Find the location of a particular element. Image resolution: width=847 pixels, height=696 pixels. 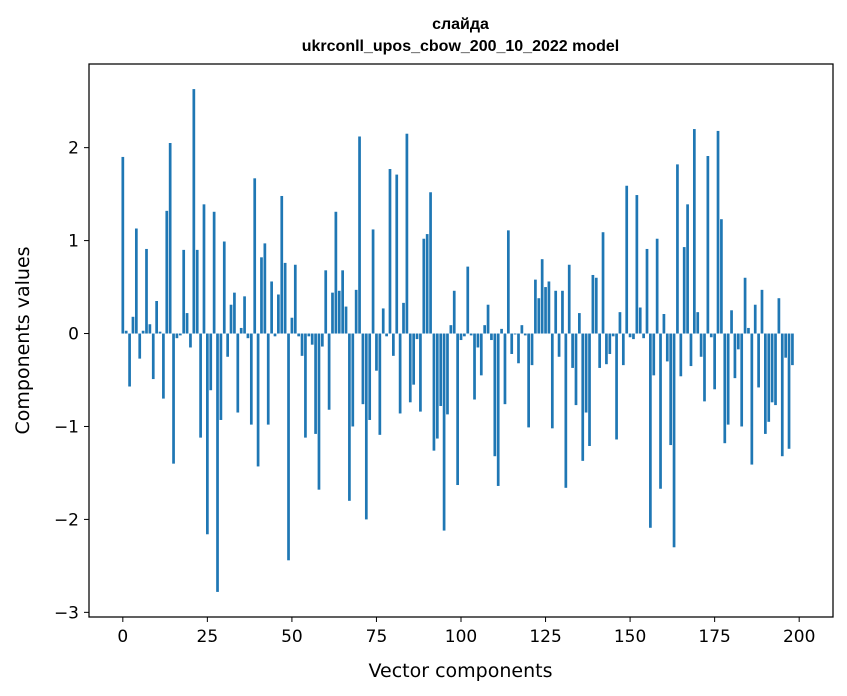

x-tick-label-200: 200 is located at coordinates (799, 637).